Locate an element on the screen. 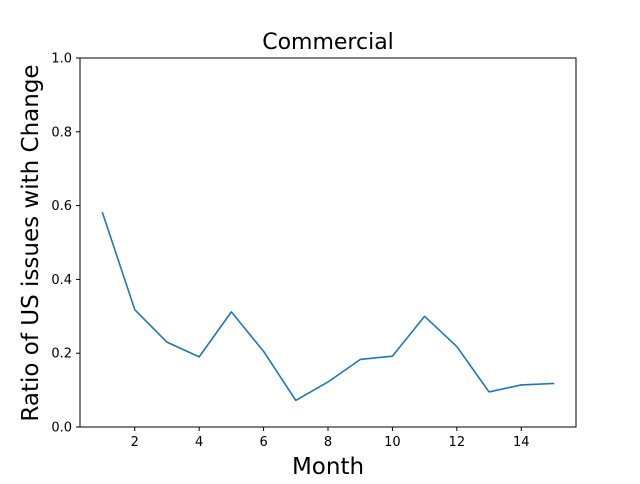  x-tick-label: 10 is located at coordinates (392, 442).